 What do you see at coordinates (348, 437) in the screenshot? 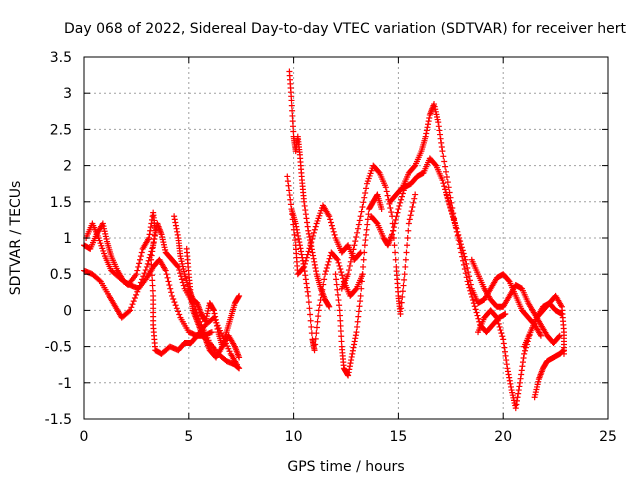
I see `x-tick-labels: 0 5 10 15 20 25` at bounding box center [348, 437].